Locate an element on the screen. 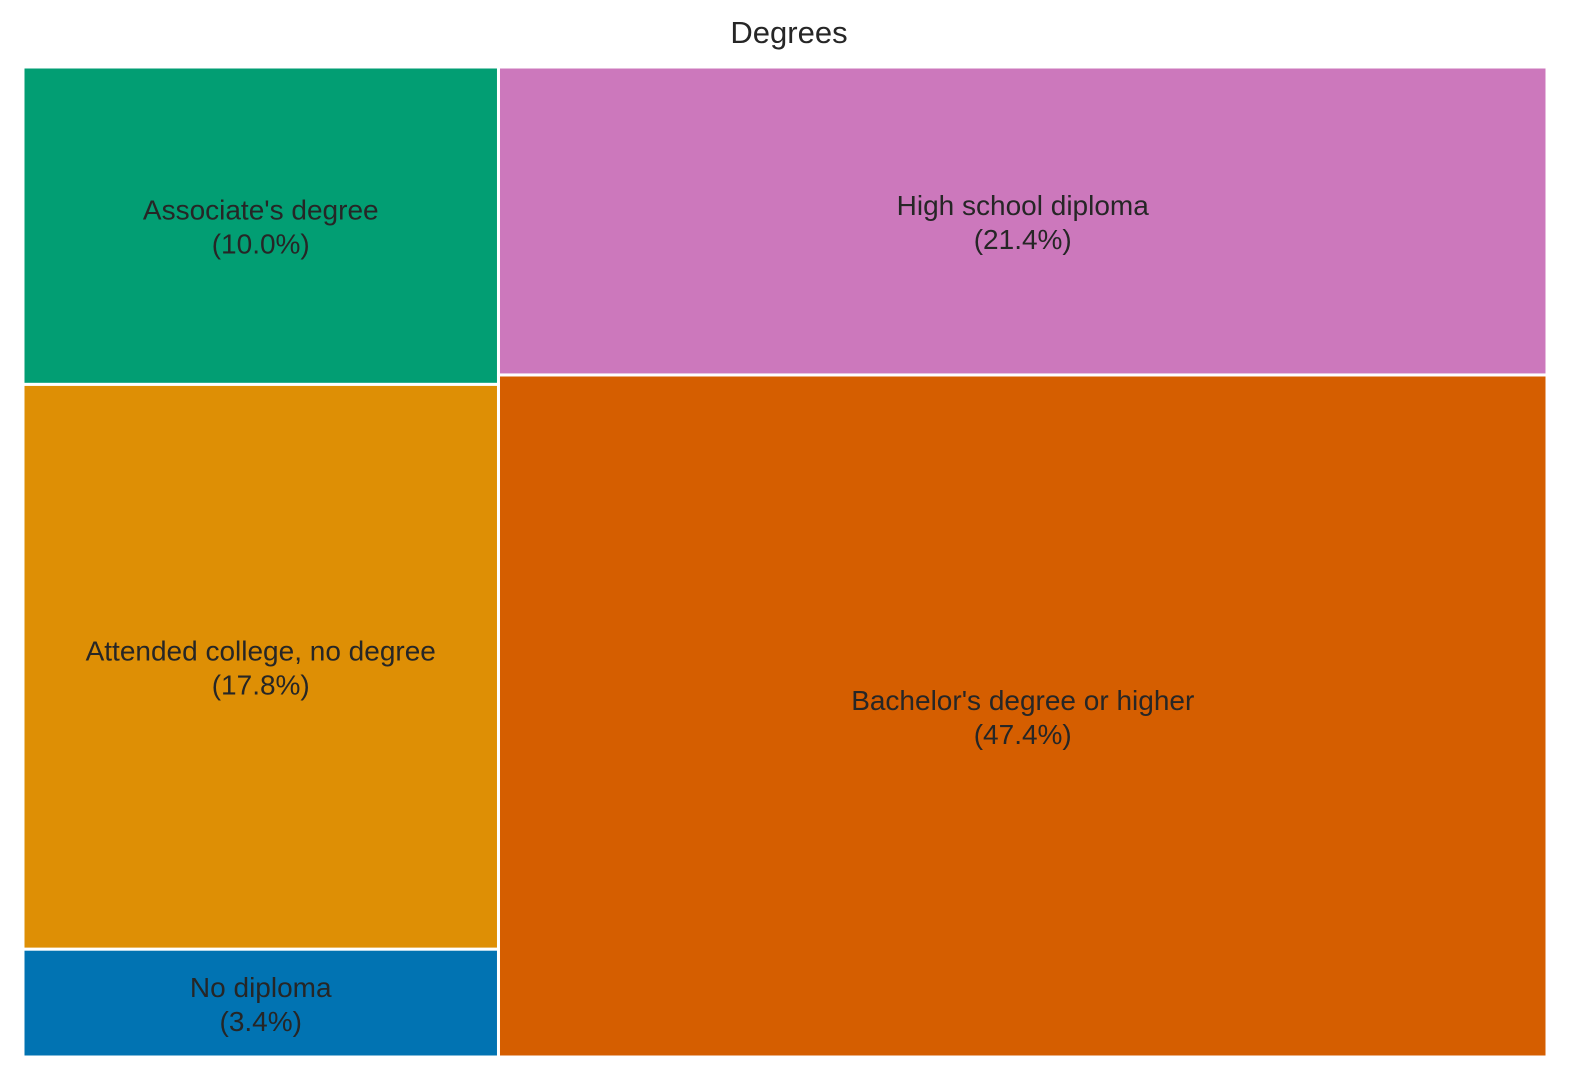 The width and height of the screenshot is (1578, 1085). tile-percent-high-school-diploma: (21.4%) is located at coordinates (1023, 239).